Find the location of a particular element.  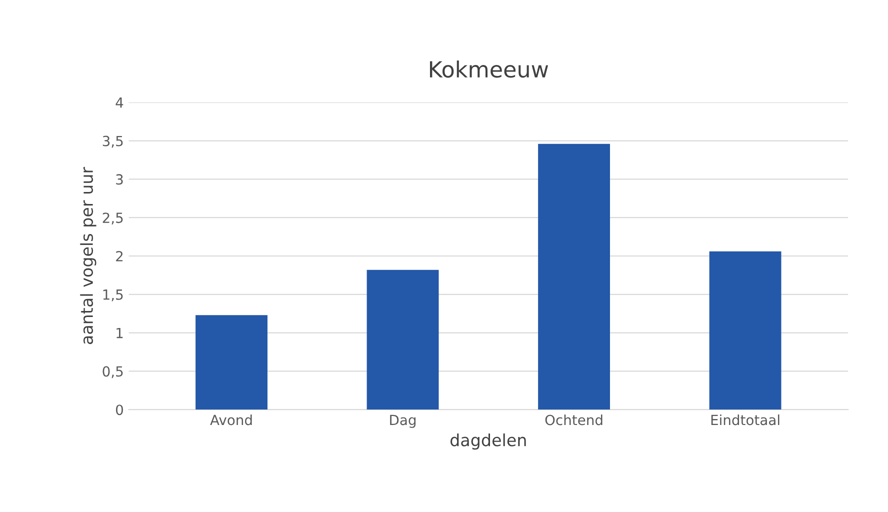

y-tick-label: 2 is located at coordinates (119, 256).